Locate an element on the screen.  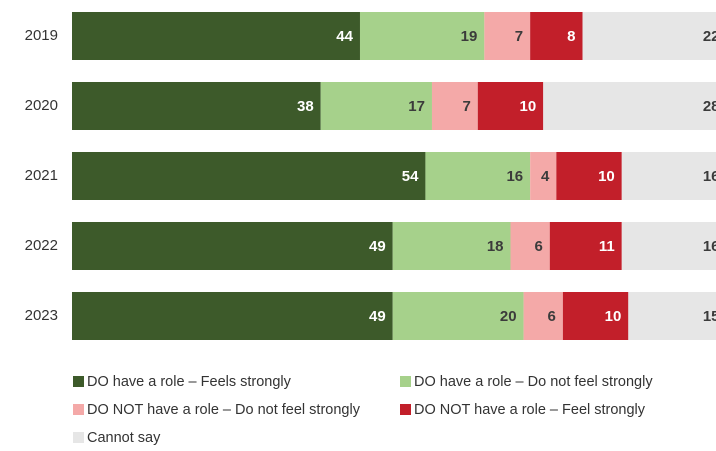
data-label: 44 is located at coordinates (344, 36).